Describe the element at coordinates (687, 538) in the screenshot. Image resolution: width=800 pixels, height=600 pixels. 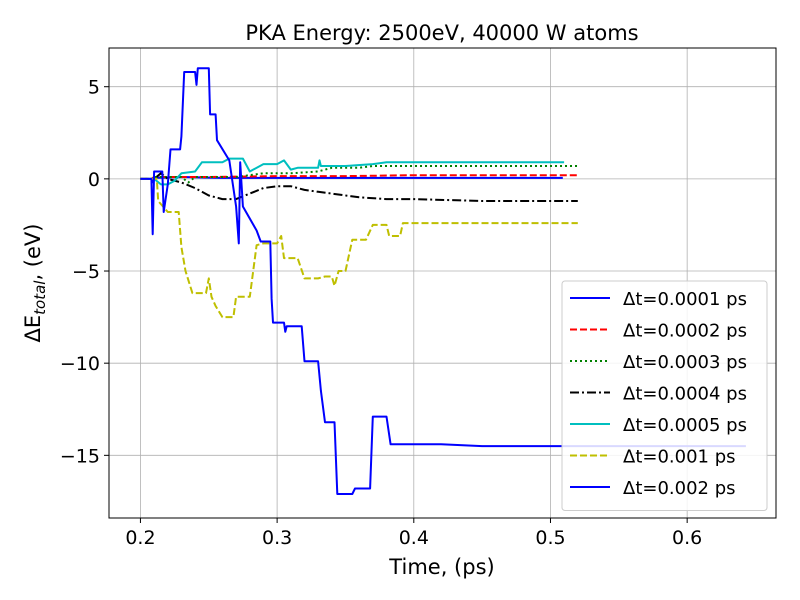
I see `x-tick-label: 0.6` at that location.